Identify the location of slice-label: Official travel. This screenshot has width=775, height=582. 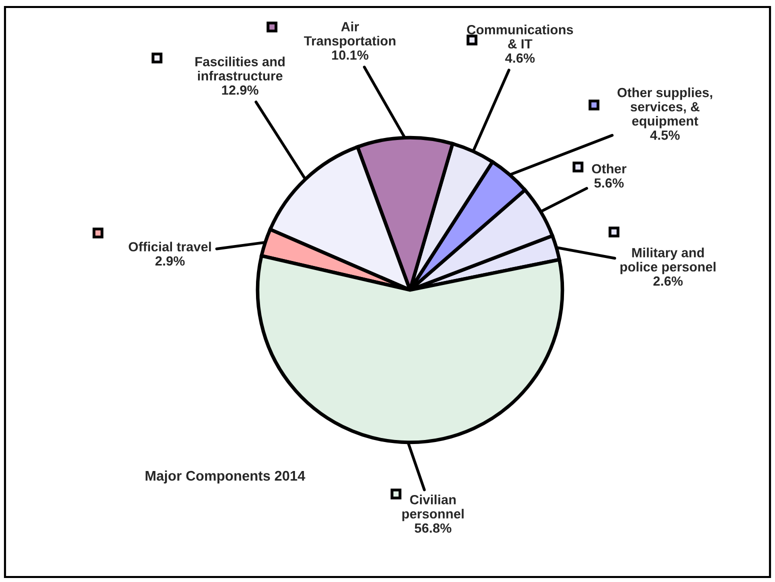
(169, 247).